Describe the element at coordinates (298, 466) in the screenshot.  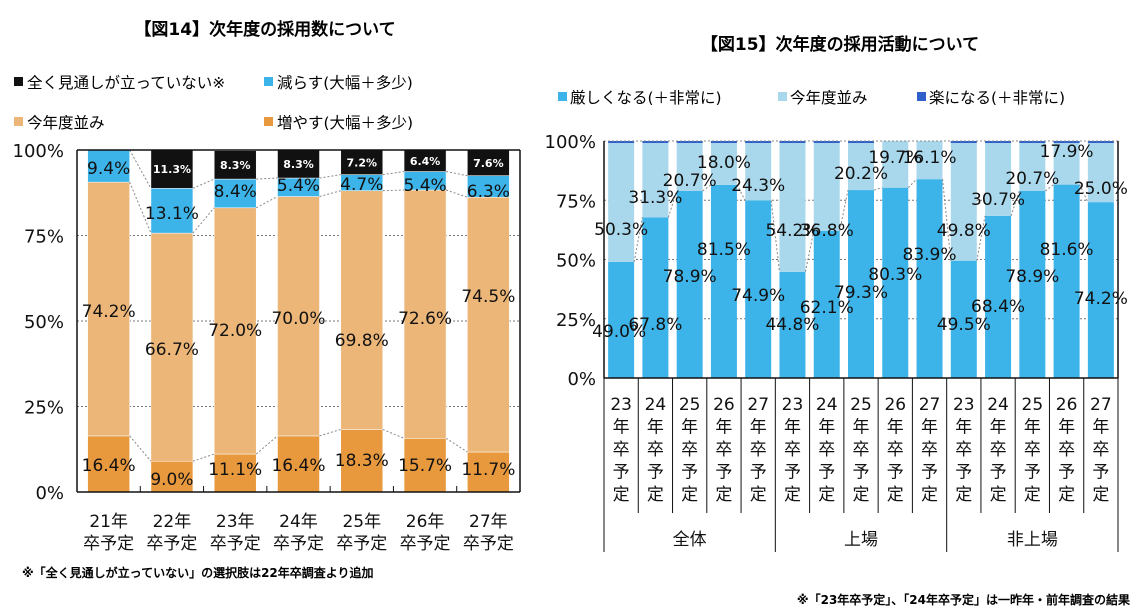
I see `data-label: 16.4%` at that location.